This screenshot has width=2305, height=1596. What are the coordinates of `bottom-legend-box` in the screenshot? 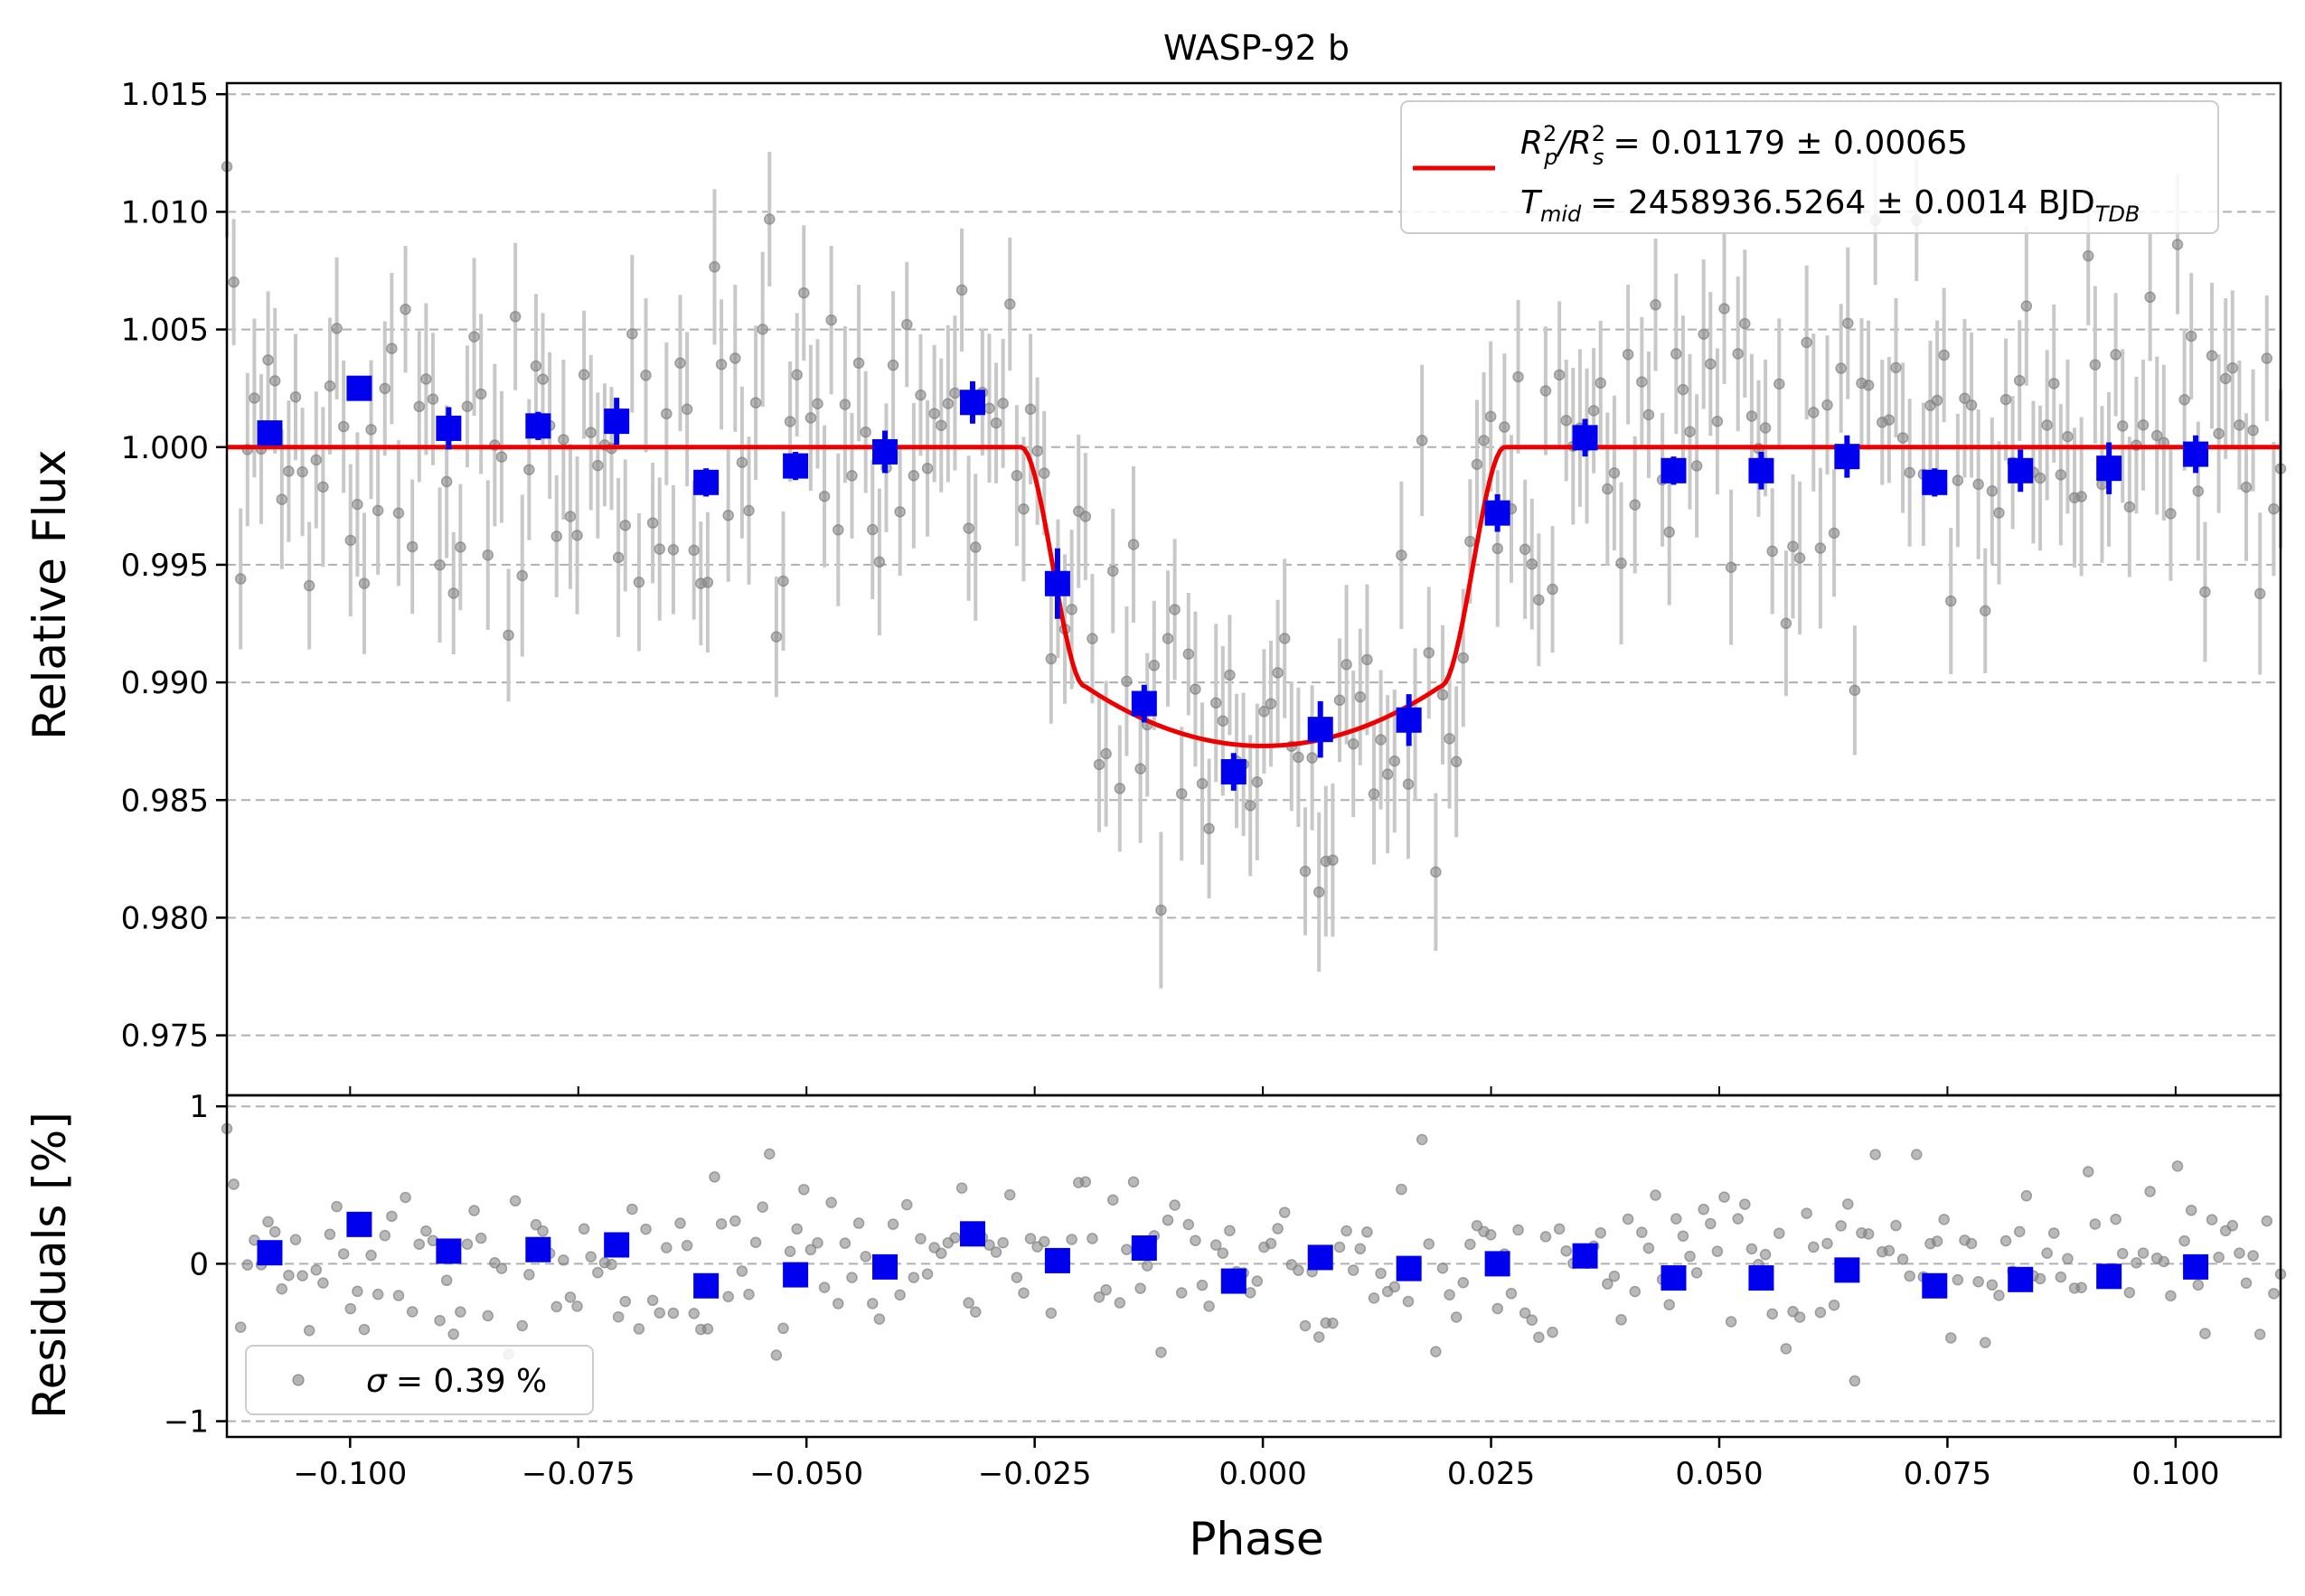 It's located at (420, 1380).